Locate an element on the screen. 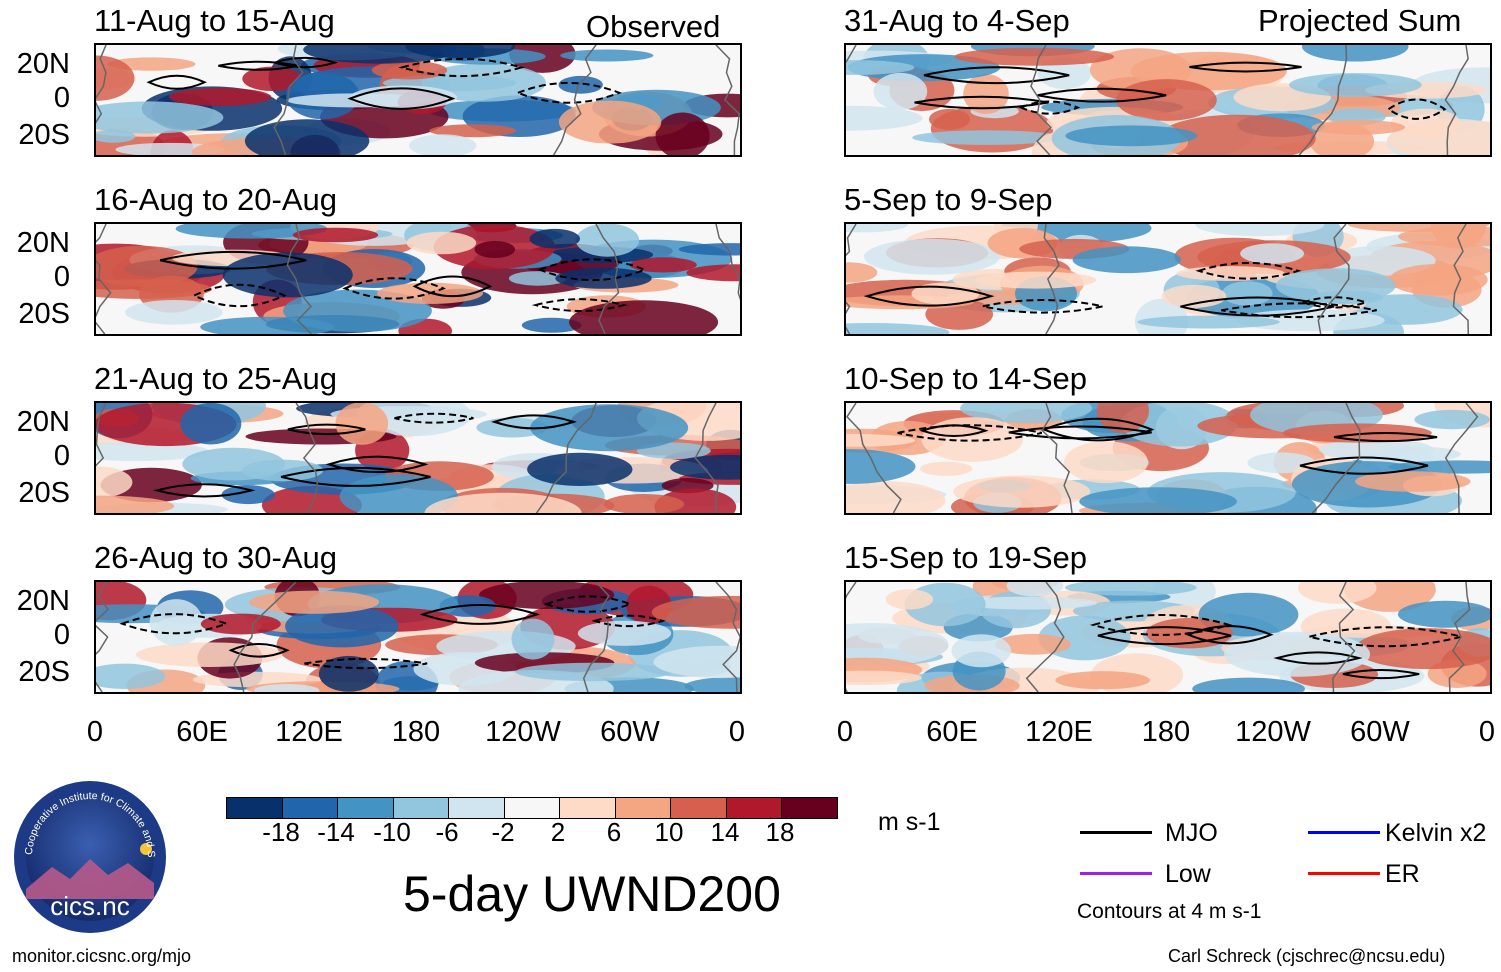 The image size is (1501, 972). panel-title-proj-3: 10-Sep to 14-Sep is located at coordinates (966, 378).